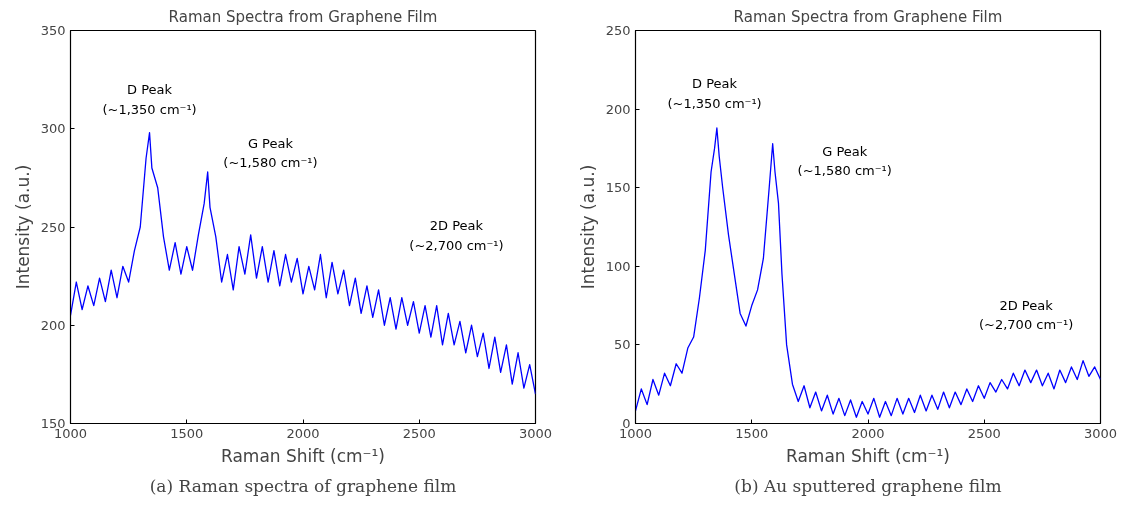 The image size is (1142, 510). I want to click on y-tick-label: 350, so click(53, 30).